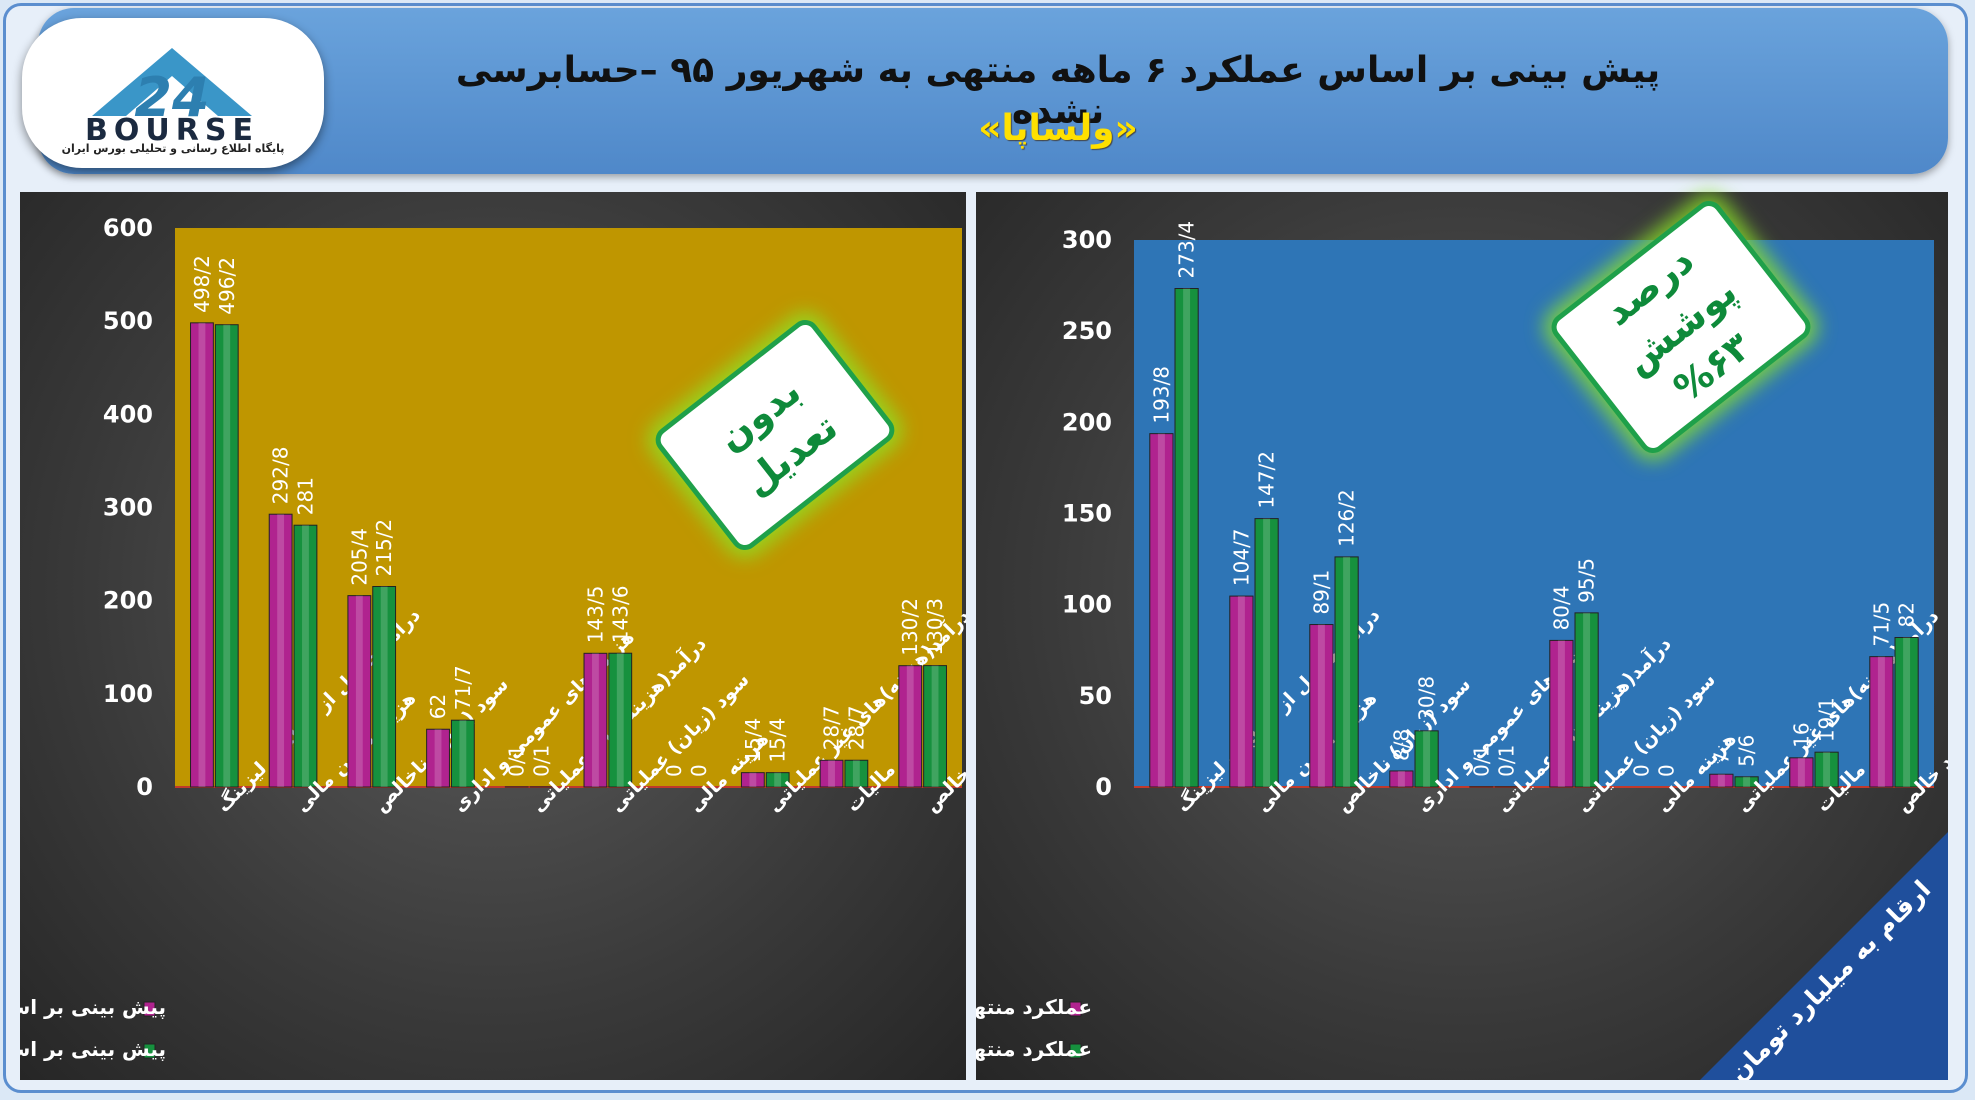 The image size is (1975, 1100). I want to click on logo-tagline: پایگاه اطلاع رسانی و تحلیلی بورس ایران, so click(173, 148).